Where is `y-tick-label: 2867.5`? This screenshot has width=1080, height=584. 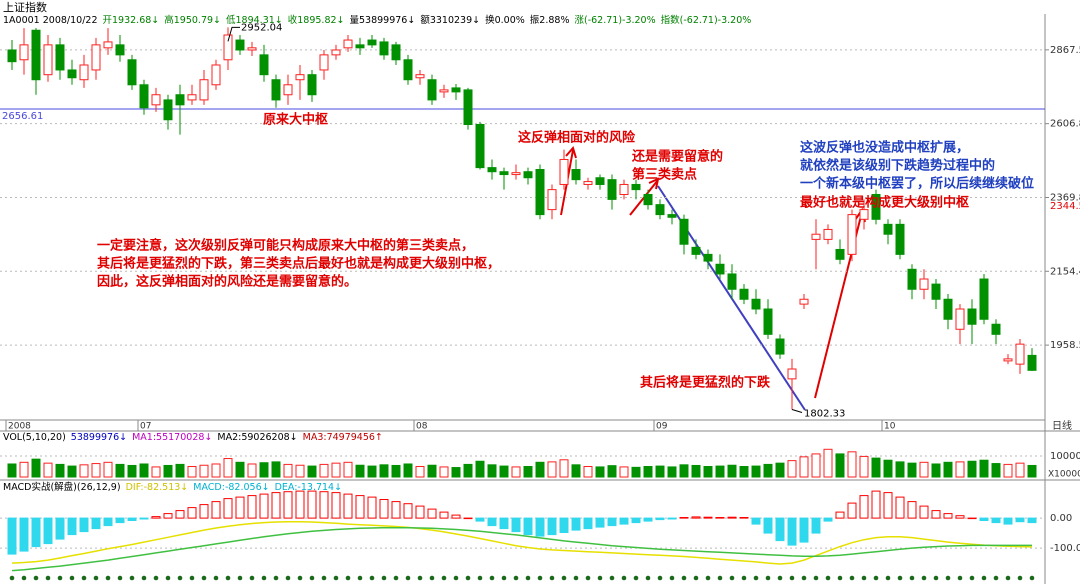 y-tick-label: 2867.5 is located at coordinates (1065, 50).